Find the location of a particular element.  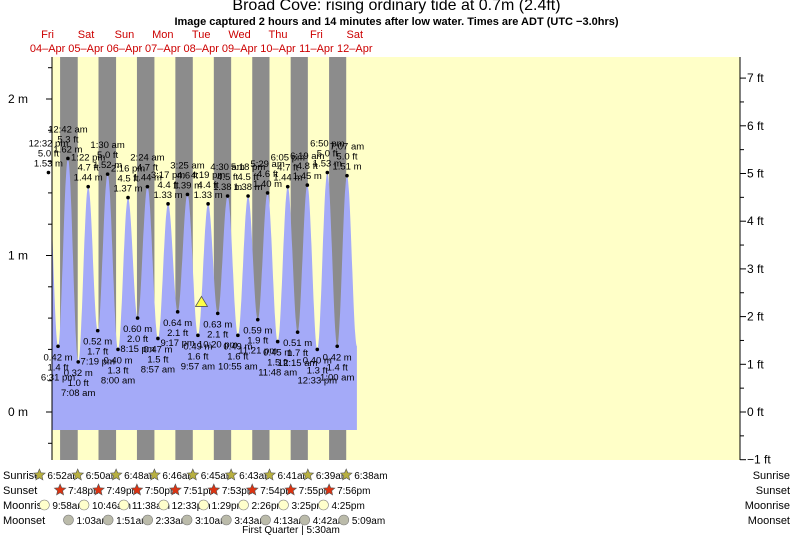

low-tide-label: 7:19 pm is located at coordinates (98, 362).